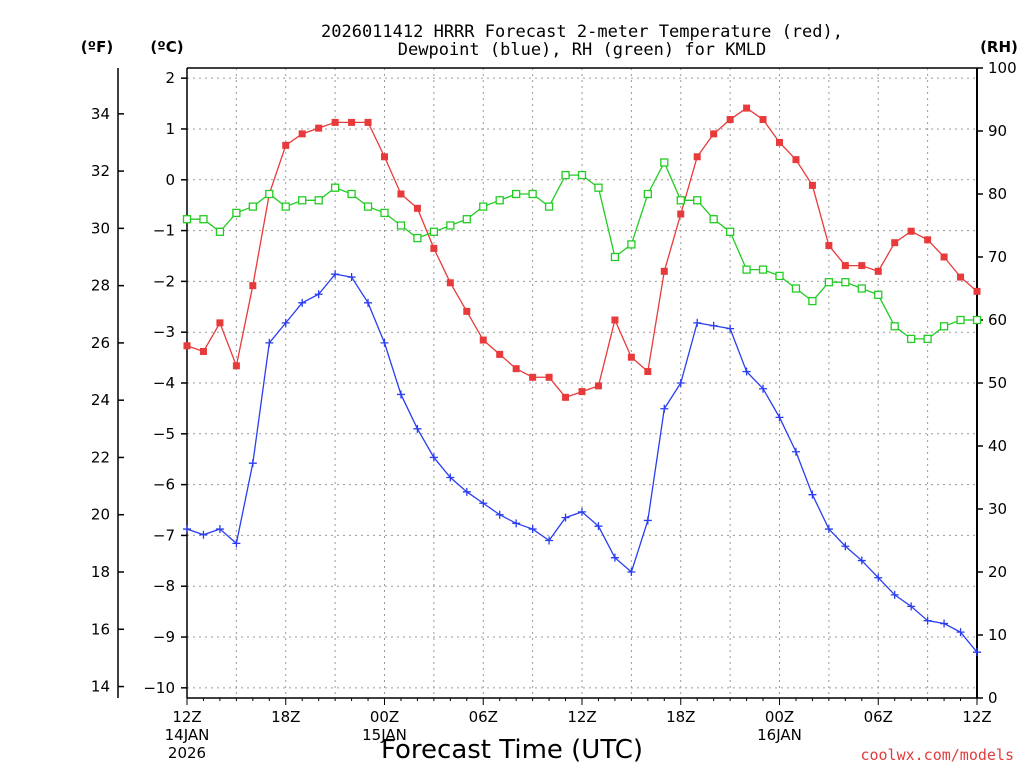 The image size is (1024, 768). I want to click on rh-tick-label: 20, so click(997, 572).